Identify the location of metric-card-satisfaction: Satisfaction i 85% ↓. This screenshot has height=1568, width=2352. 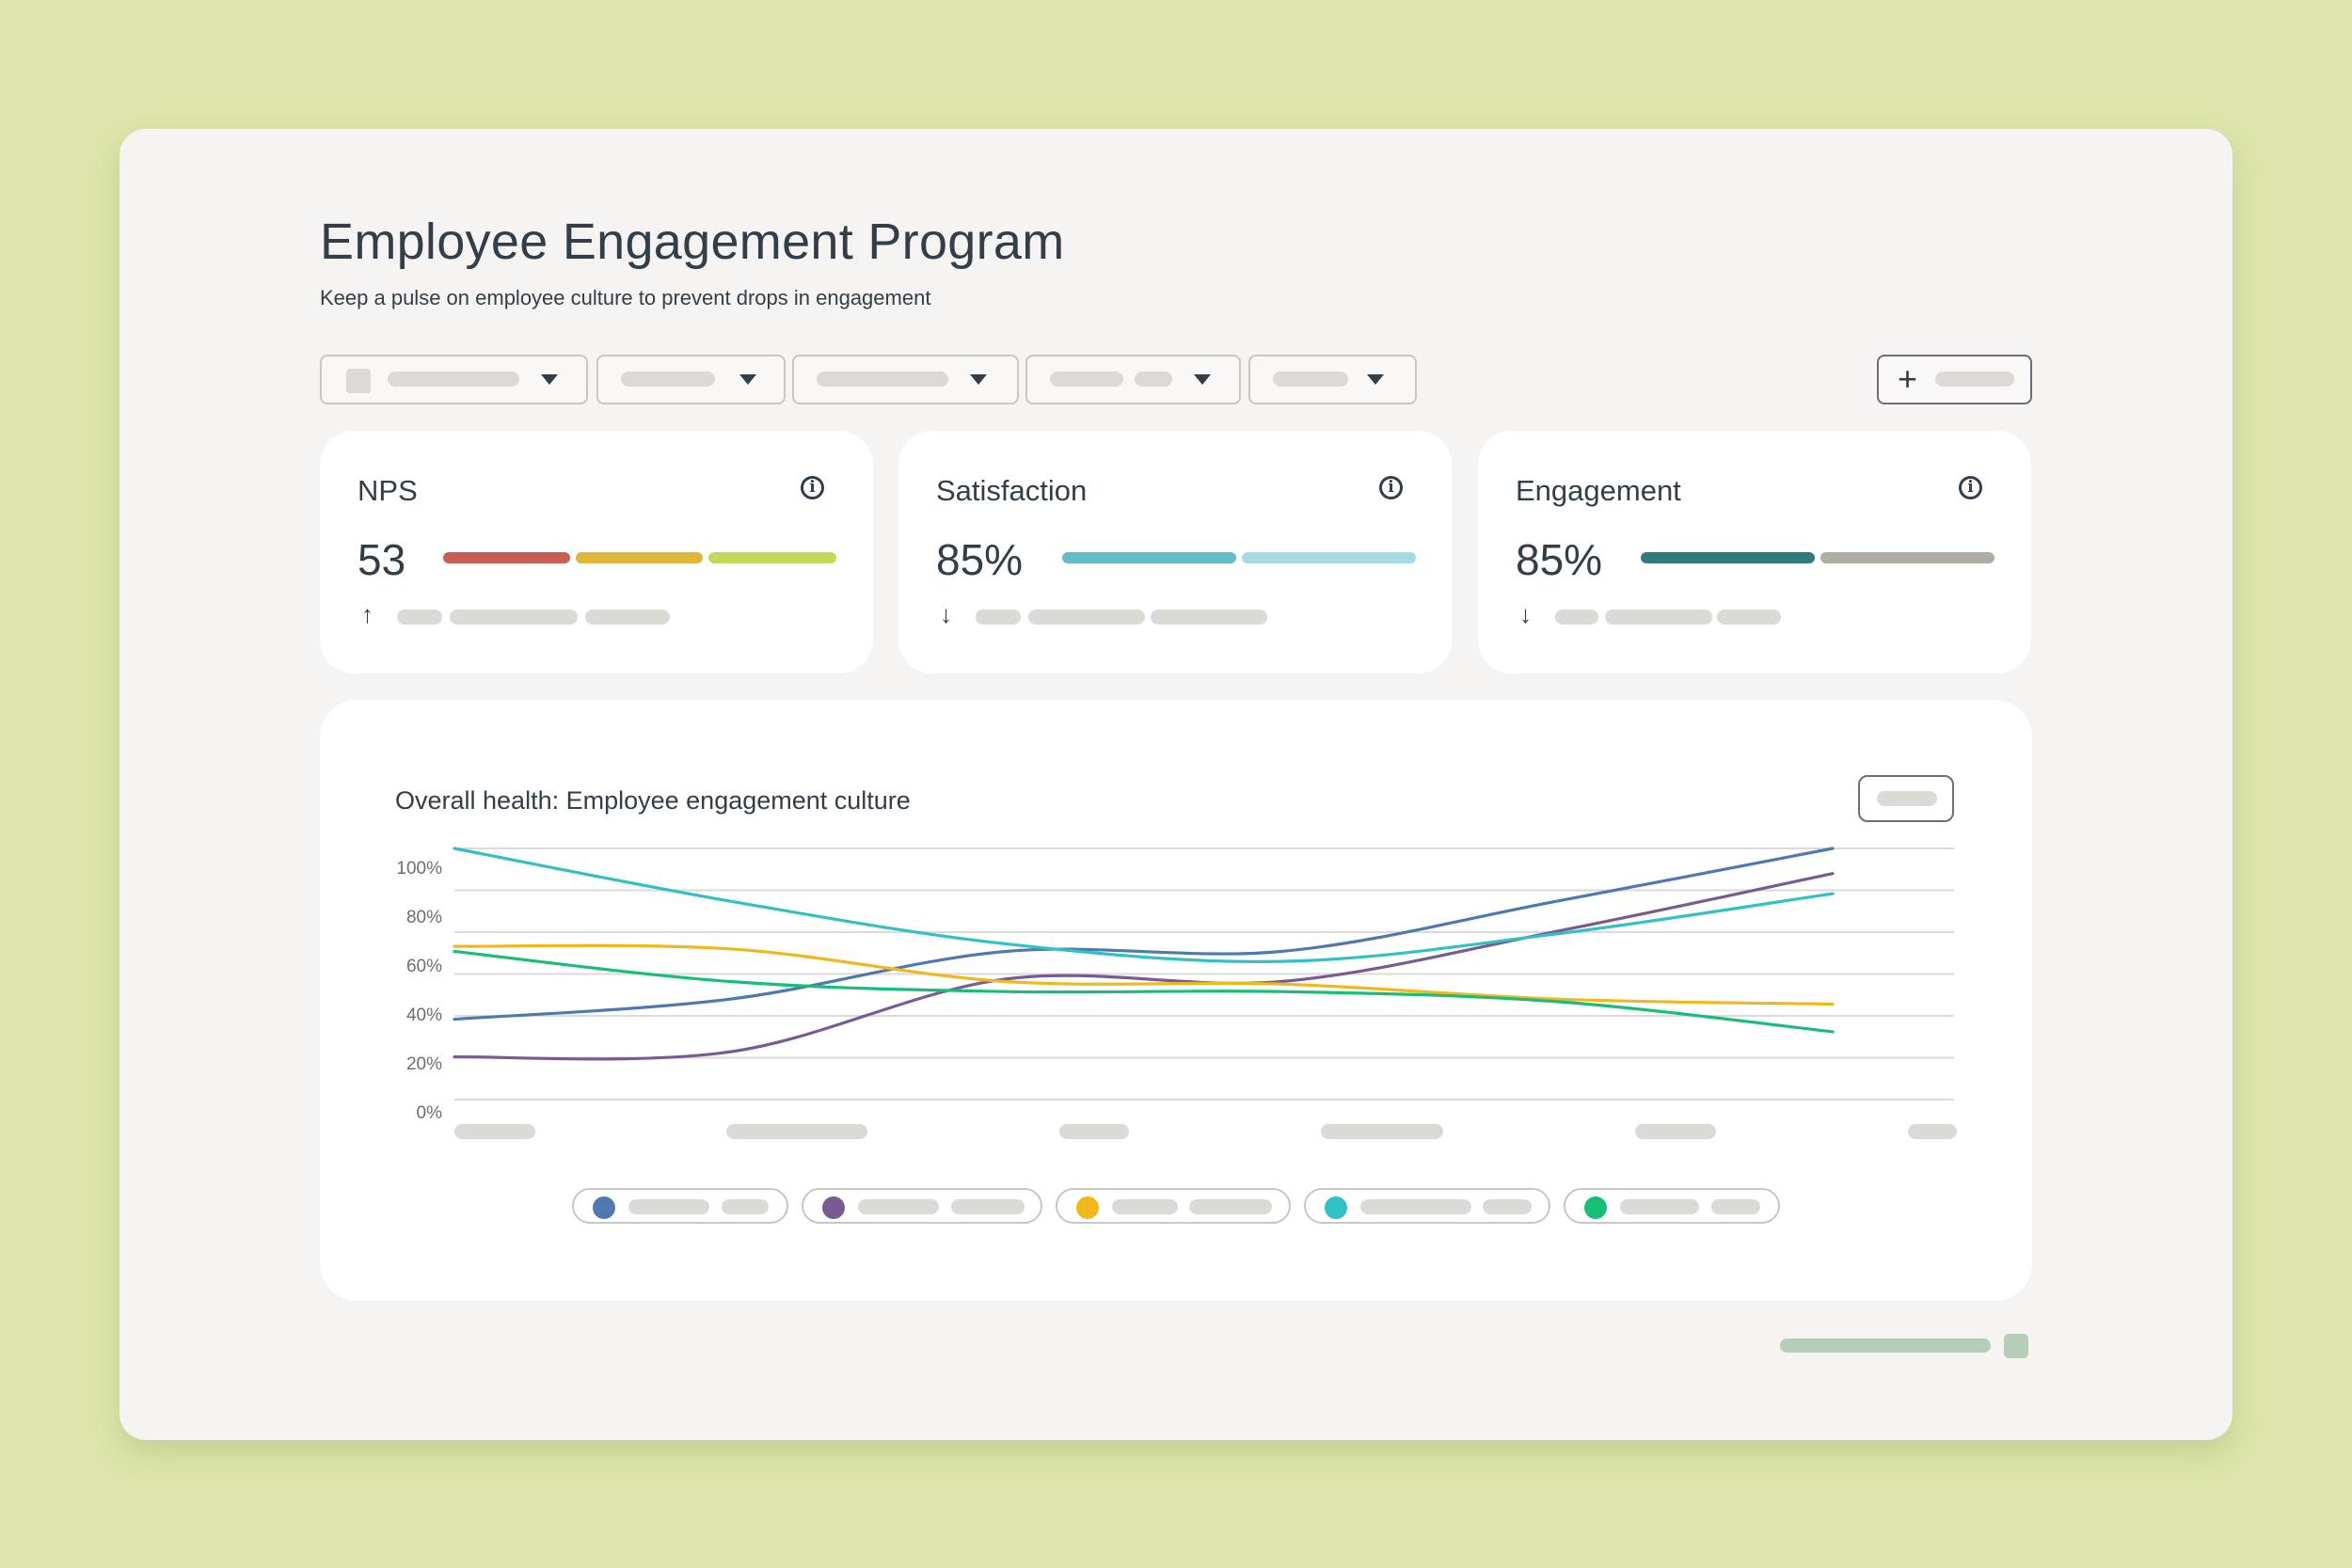
(1175, 552).